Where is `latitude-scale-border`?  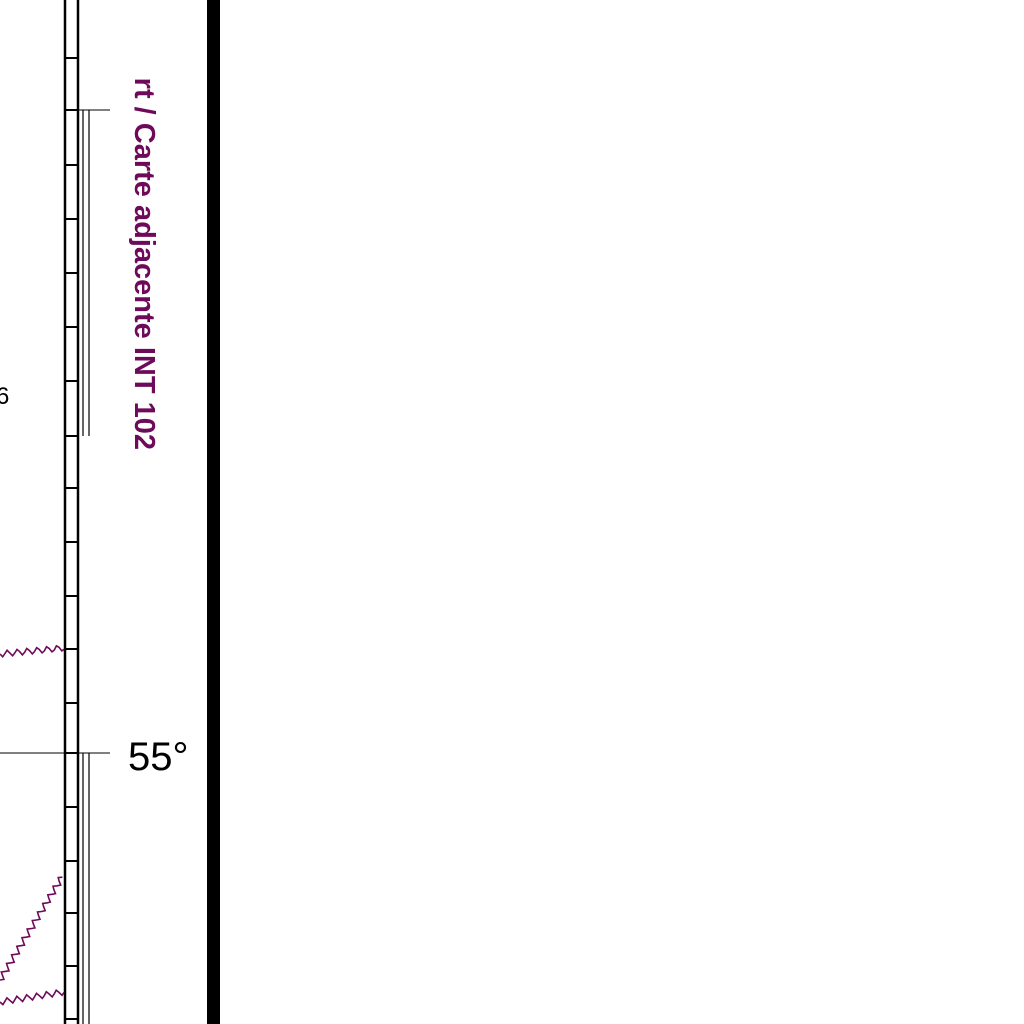
latitude-scale-border is located at coordinates (76, 512).